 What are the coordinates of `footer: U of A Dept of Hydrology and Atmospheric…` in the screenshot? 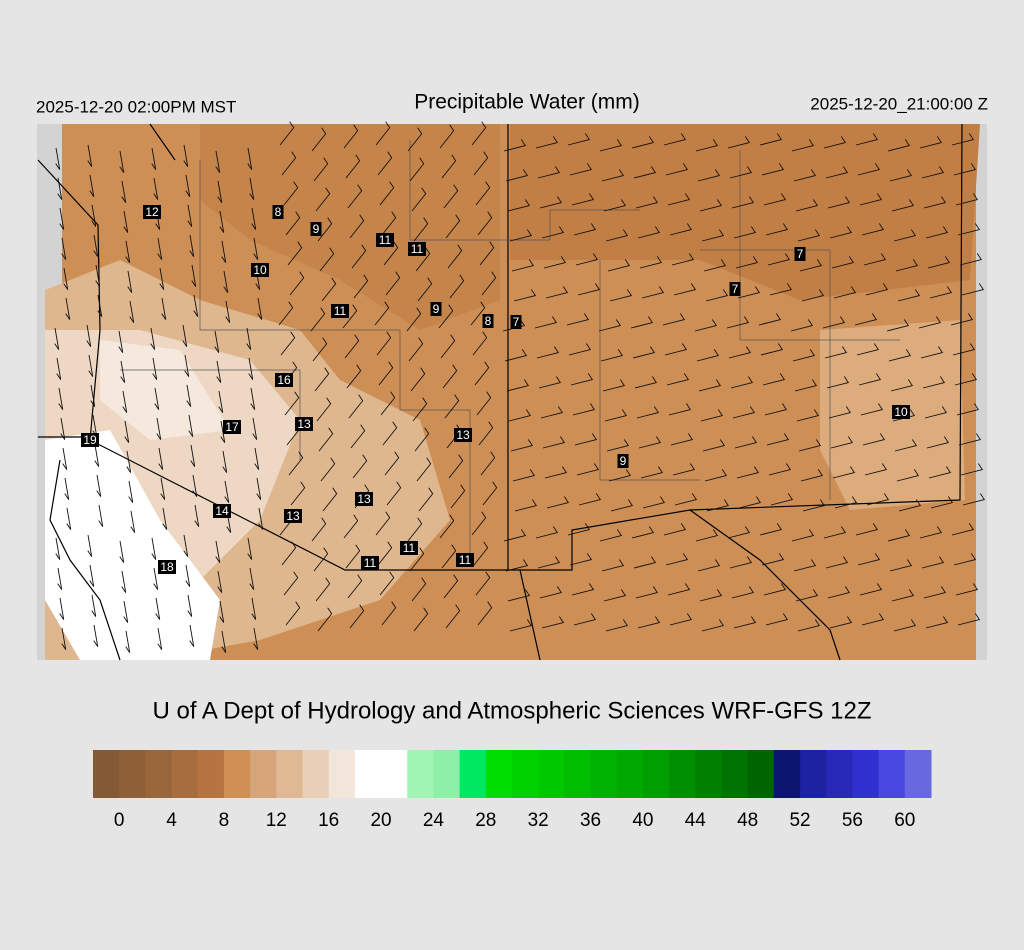 It's located at (512, 710).